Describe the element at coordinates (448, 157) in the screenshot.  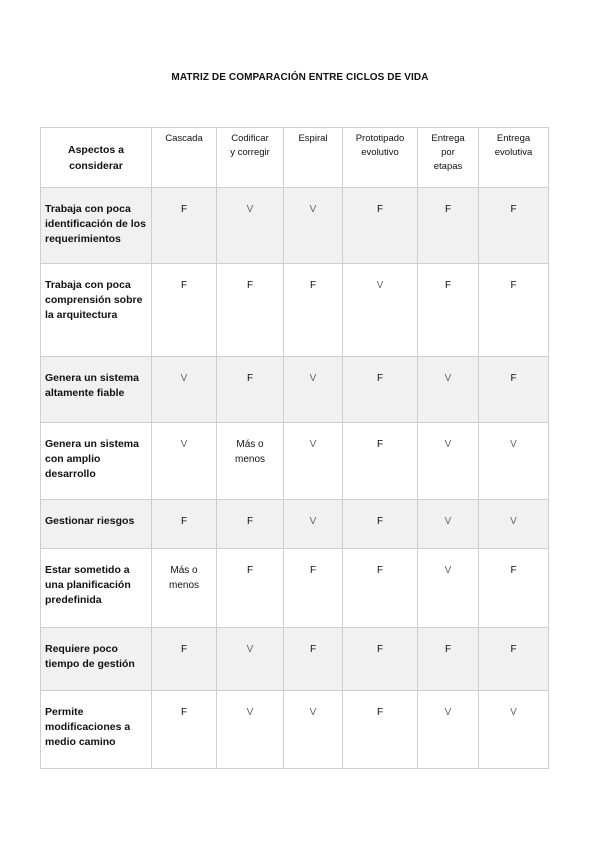
I see `header-entrega-etapas: Entrega por etapas` at that location.